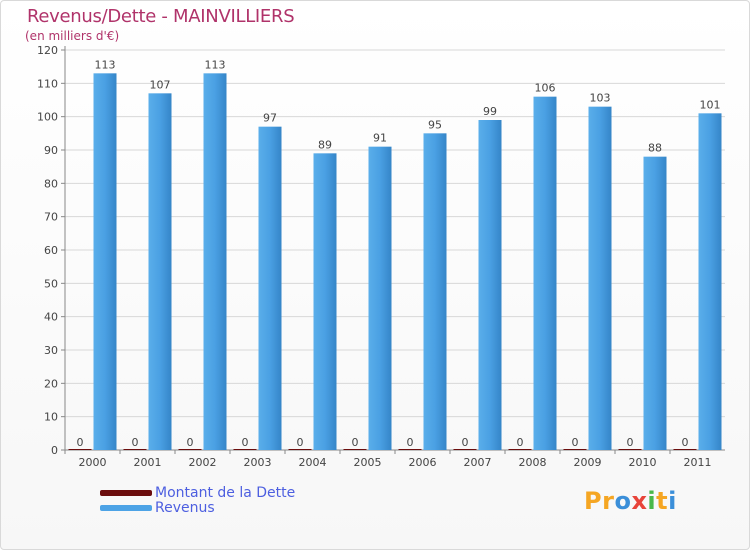  I want to click on chart-subtitle: (en milliers d'€), so click(72, 36).